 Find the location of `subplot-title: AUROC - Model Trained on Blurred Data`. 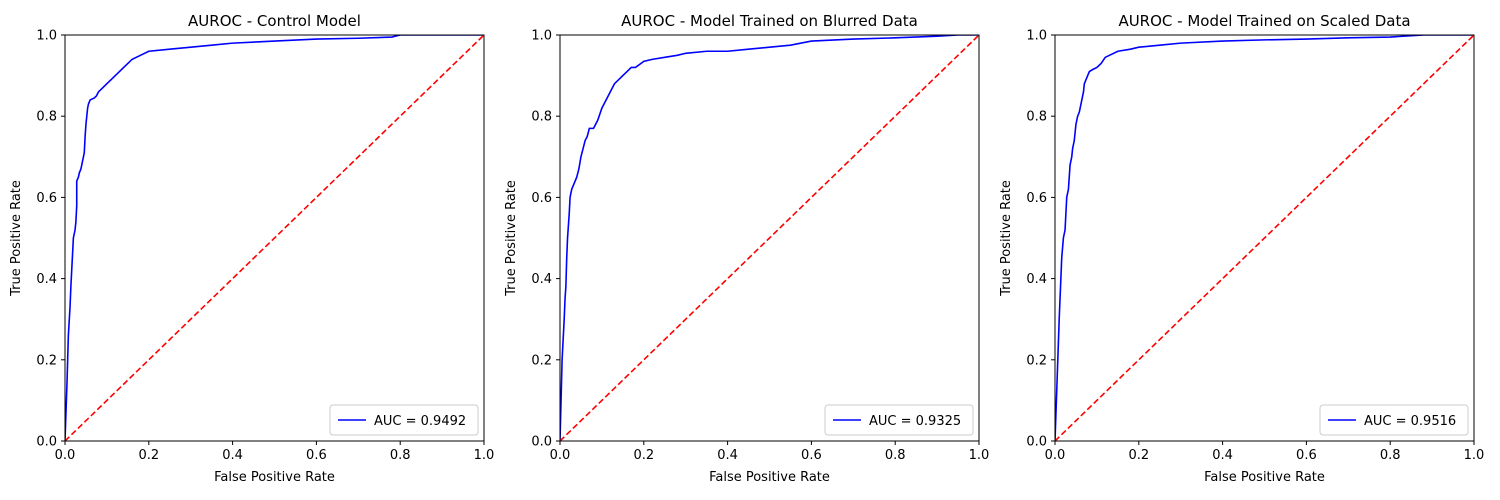

subplot-title: AUROC - Model Trained on Blurred Data is located at coordinates (769, 21).